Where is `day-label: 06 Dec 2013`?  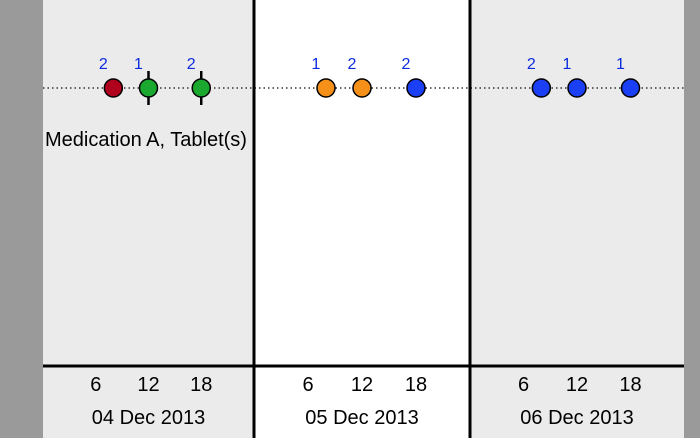 day-label: 06 Dec 2013 is located at coordinates (576, 418).